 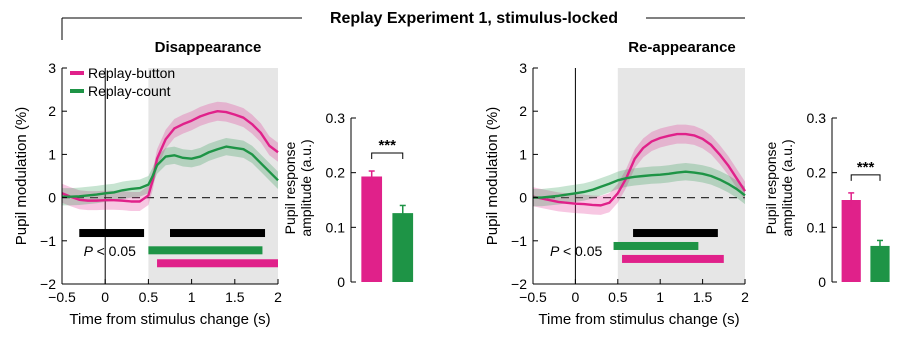 I want to click on legend-label-replay-count: Replay-count, so click(x=129, y=91).